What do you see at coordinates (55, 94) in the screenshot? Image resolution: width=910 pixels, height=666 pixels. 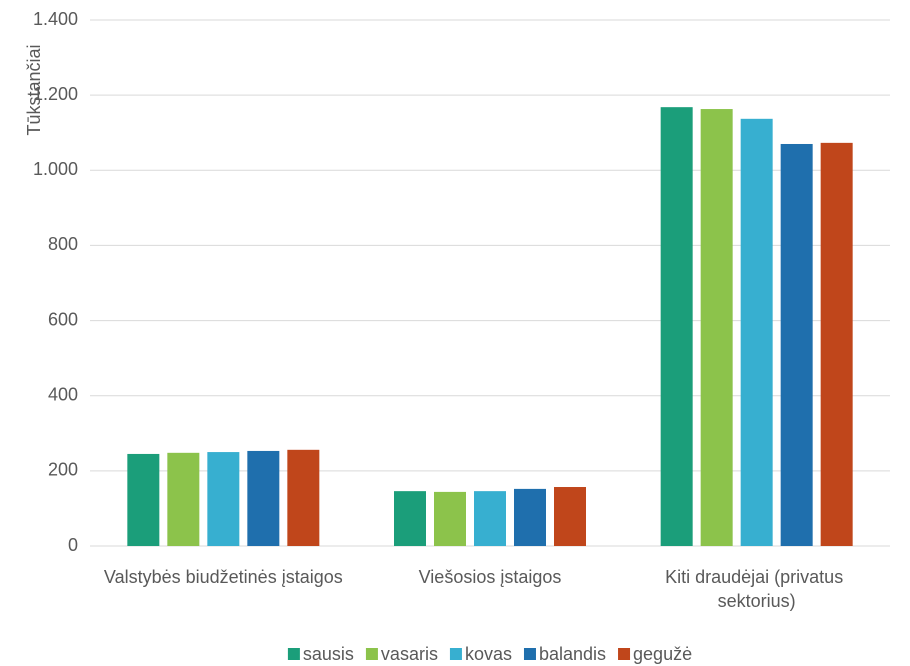 I see `y-tick-label: 1.200` at bounding box center [55, 94].